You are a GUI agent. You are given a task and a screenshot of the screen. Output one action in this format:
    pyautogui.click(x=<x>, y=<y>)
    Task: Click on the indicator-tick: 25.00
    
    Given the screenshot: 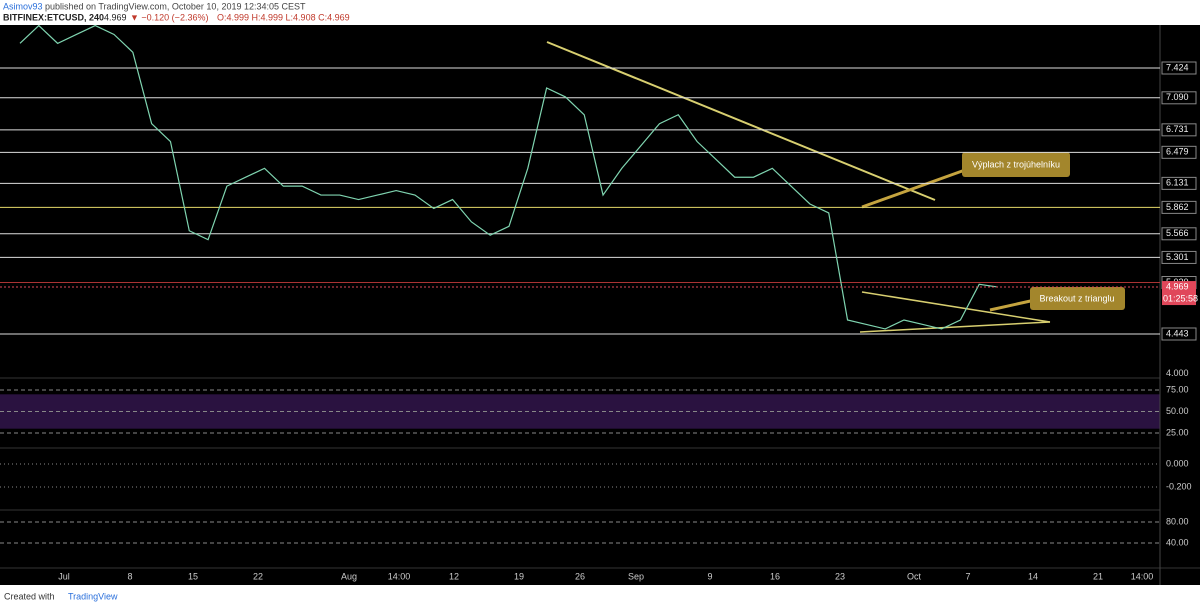 What is the action you would take?
    pyautogui.click(x=1177, y=432)
    